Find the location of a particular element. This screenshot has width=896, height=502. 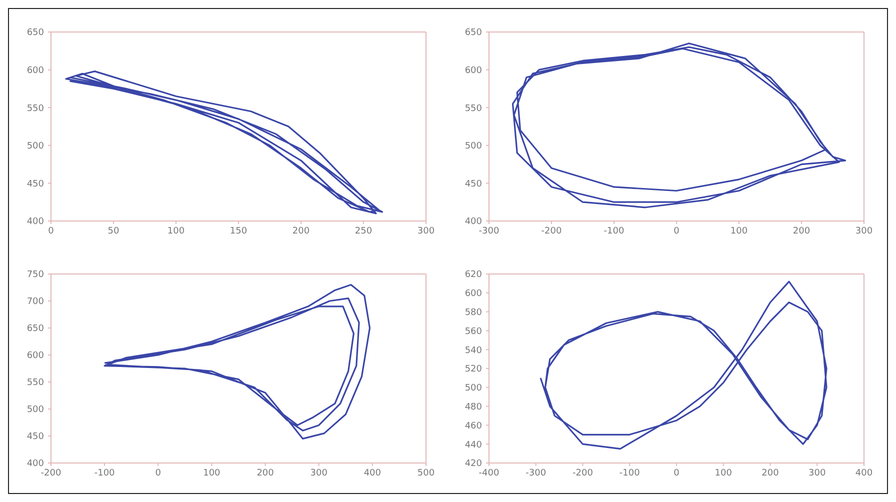

x-tick-label: 50 is located at coordinates (114, 231).